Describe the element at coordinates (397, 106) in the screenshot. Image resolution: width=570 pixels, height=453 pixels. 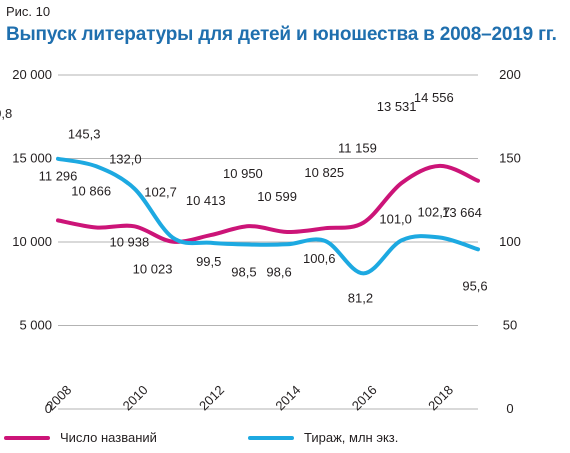
I see `data-label-titles: 13 531` at that location.